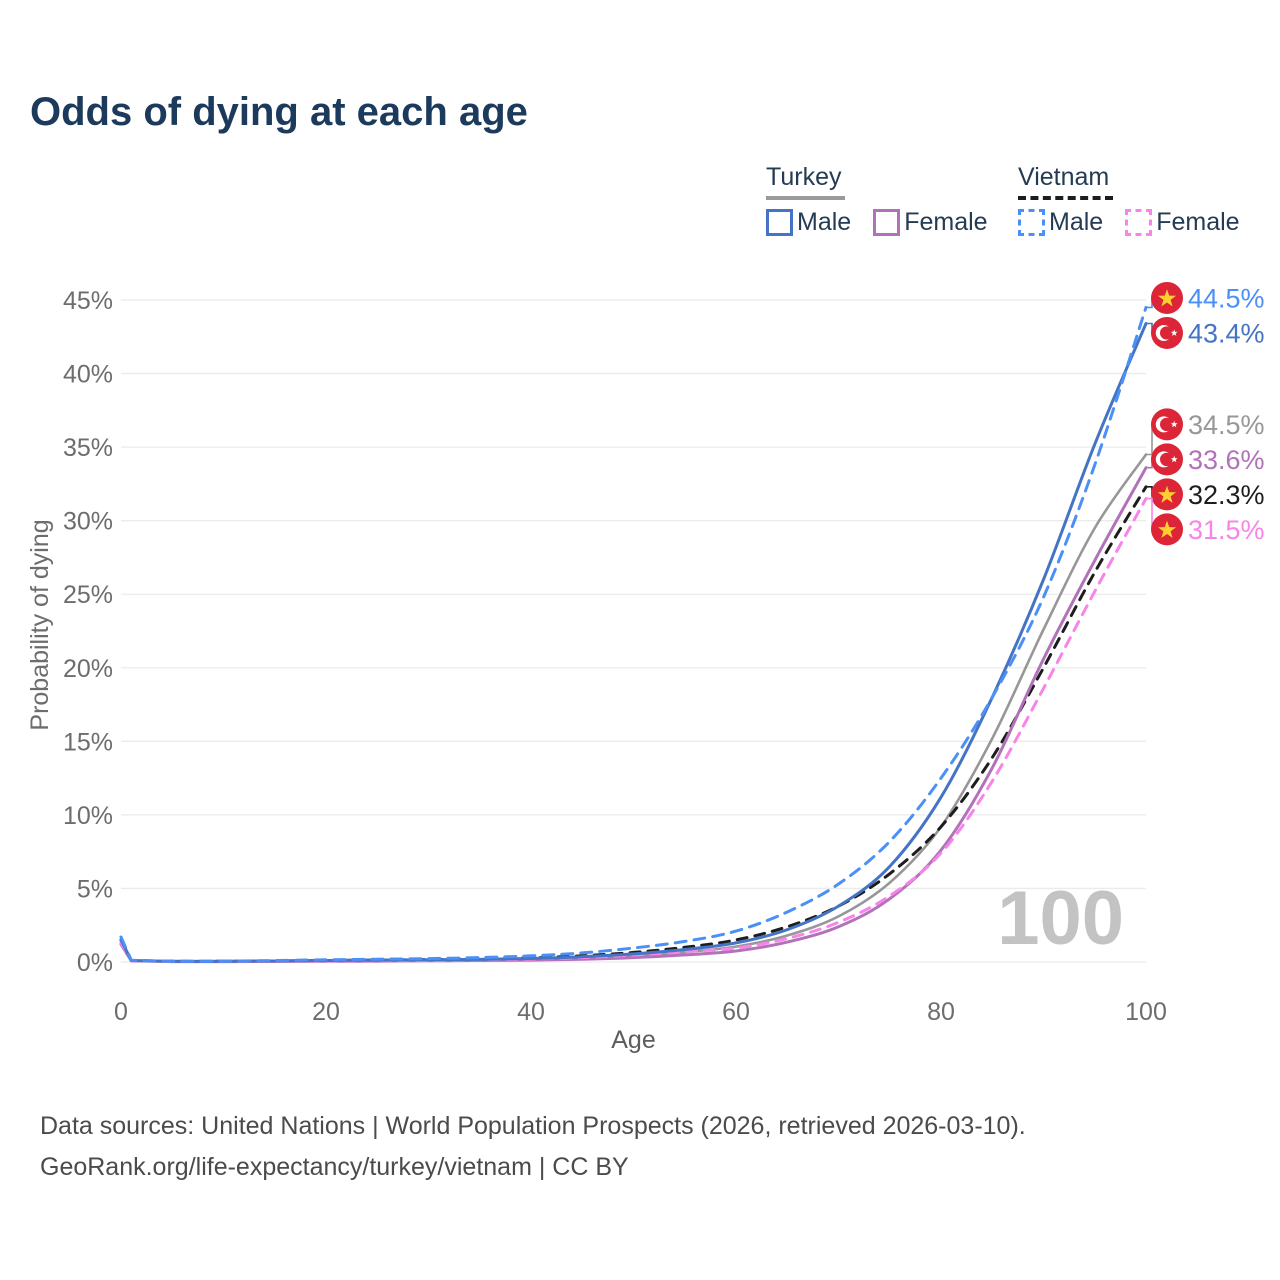 The height and width of the screenshot is (1280, 1280). Describe the element at coordinates (88, 448) in the screenshot. I see `y-tick-label-35: 35%` at that location.